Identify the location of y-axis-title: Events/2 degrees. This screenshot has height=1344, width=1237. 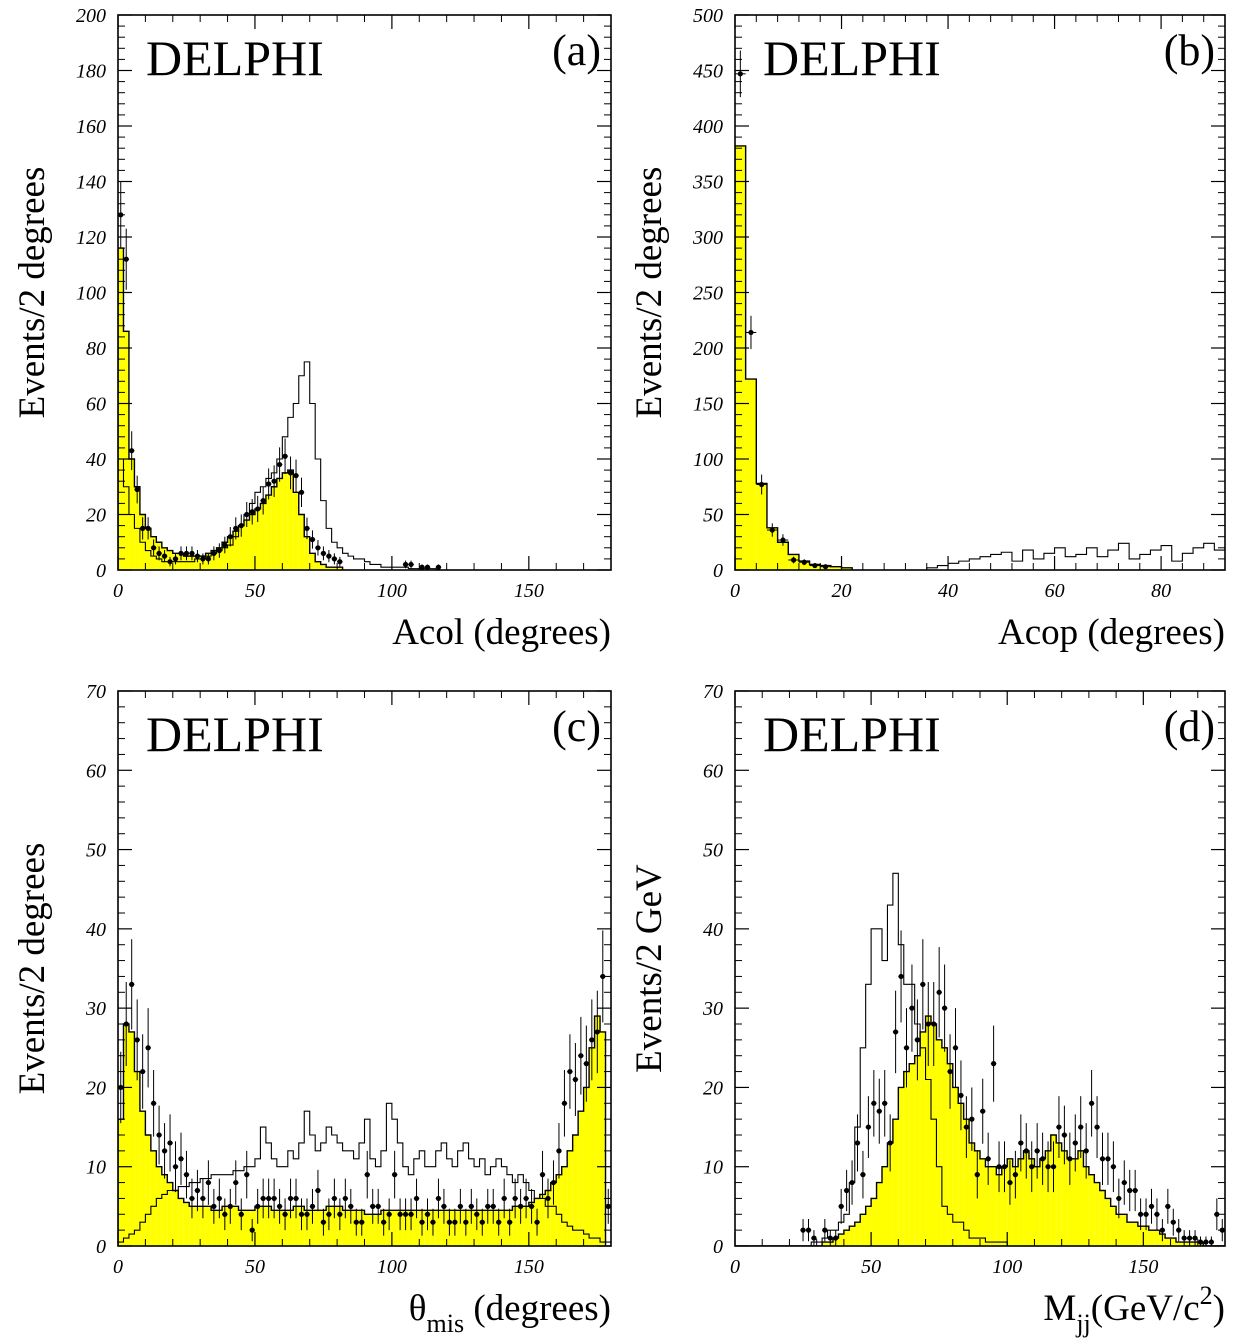
(32, 293).